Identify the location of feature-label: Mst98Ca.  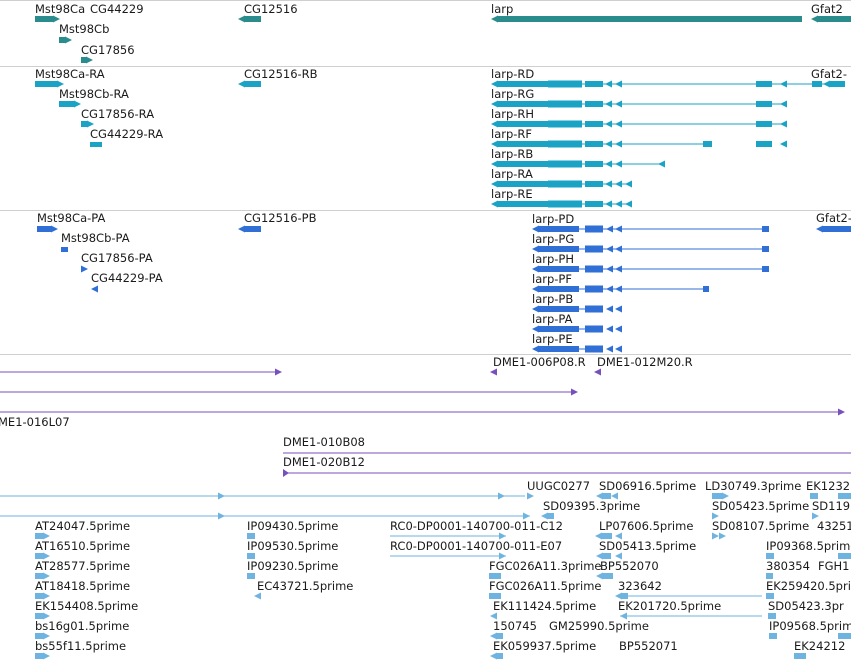
(60, 9).